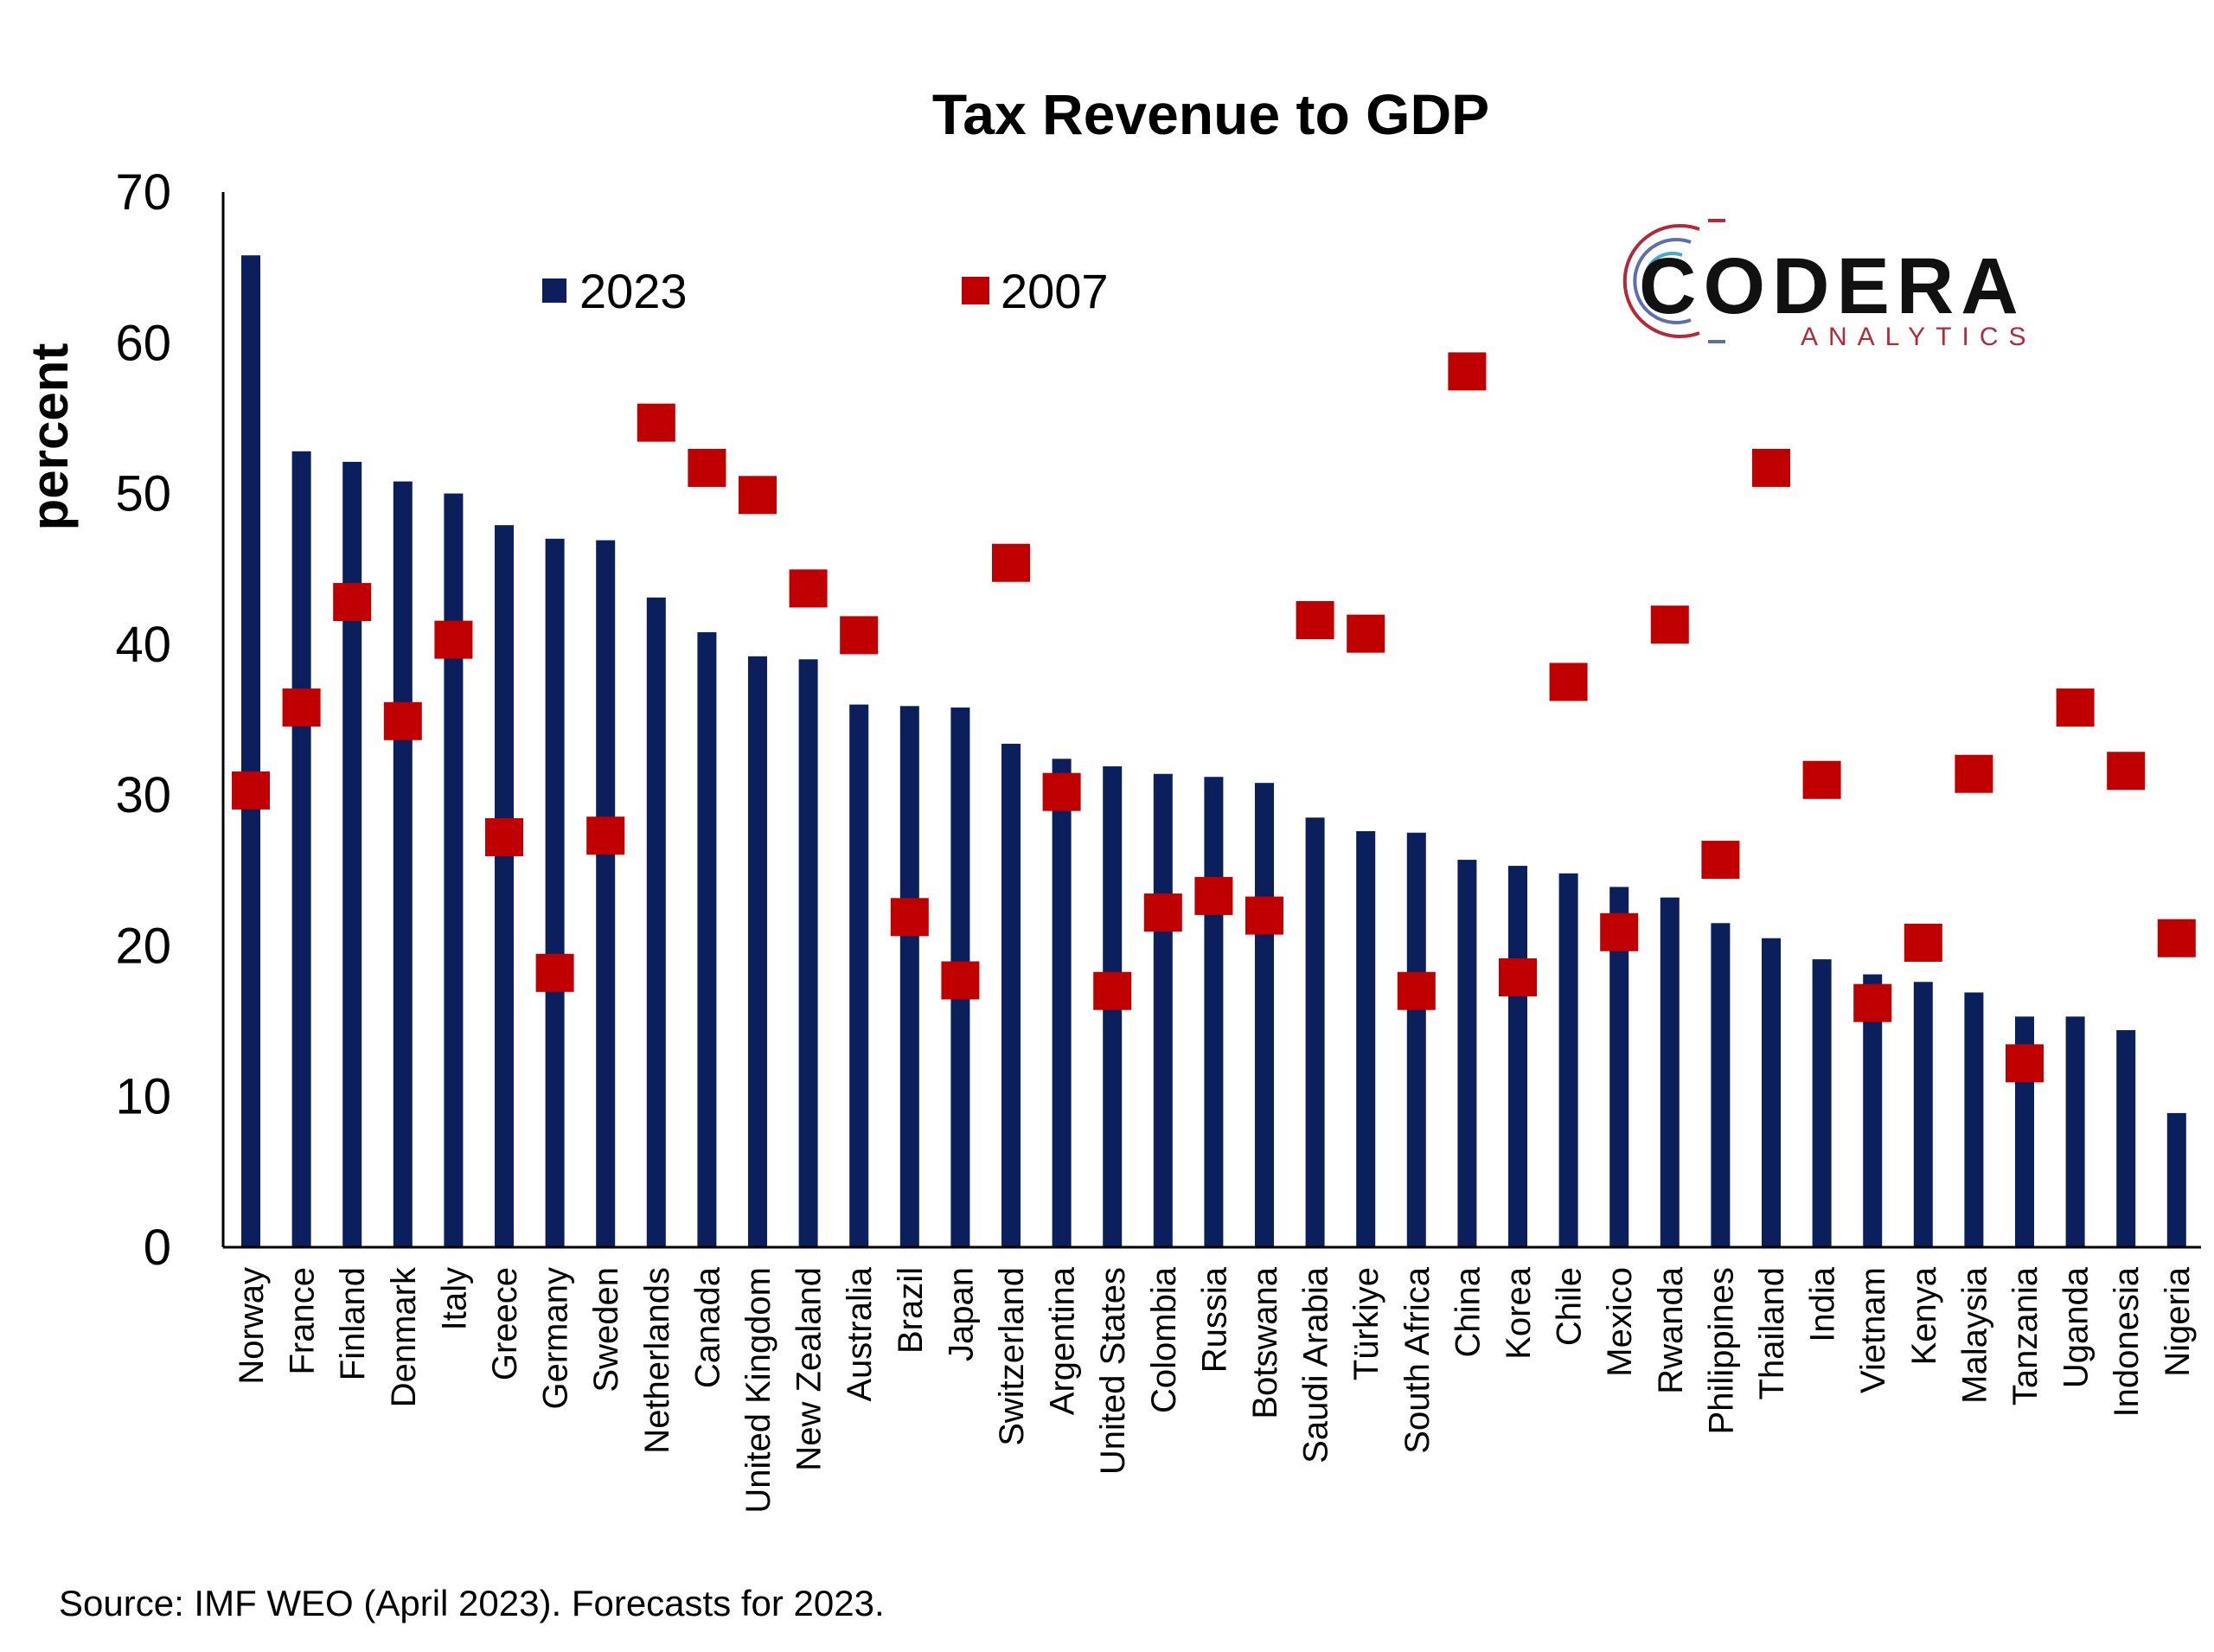 The image size is (2214, 1652). I want to click on bar-2023-indonesia, so click(2126, 1138).